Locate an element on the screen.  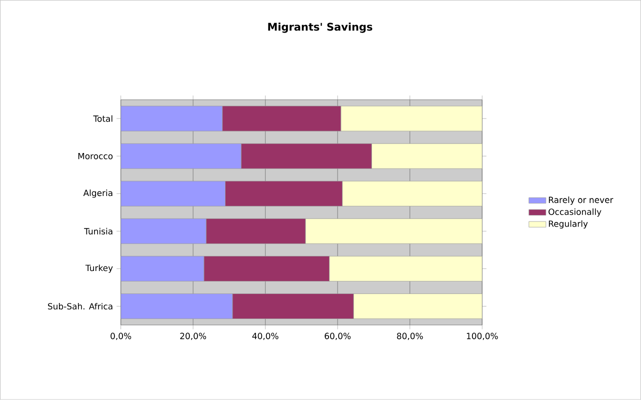
y-tick-label: Tunisia is located at coordinates (98, 231).